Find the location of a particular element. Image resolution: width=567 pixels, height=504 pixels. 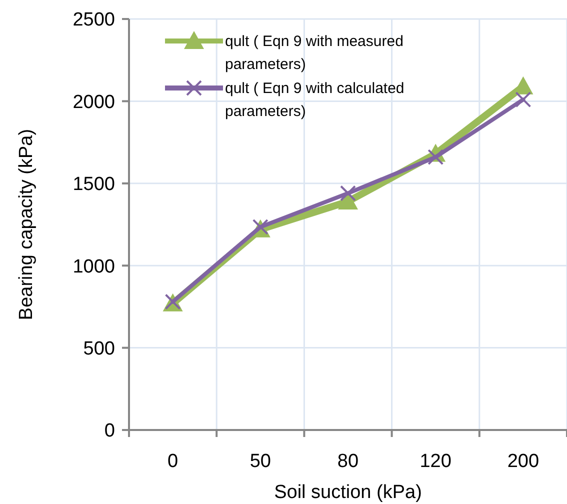

x-axis-title: Soil suction (kPa) is located at coordinates (348, 492).